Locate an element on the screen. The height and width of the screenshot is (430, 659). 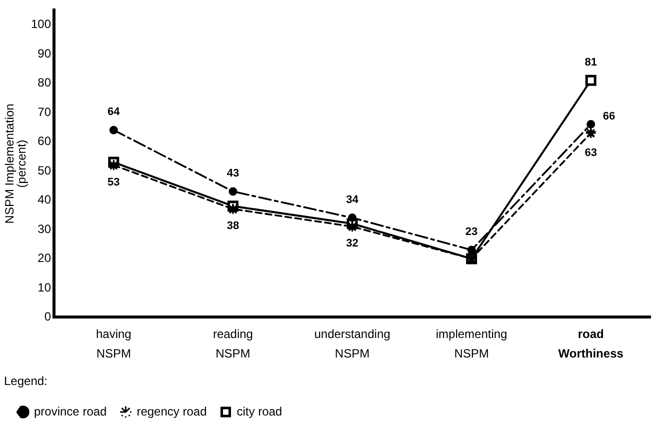
y-tick-label: 20 is located at coordinates (45, 258).